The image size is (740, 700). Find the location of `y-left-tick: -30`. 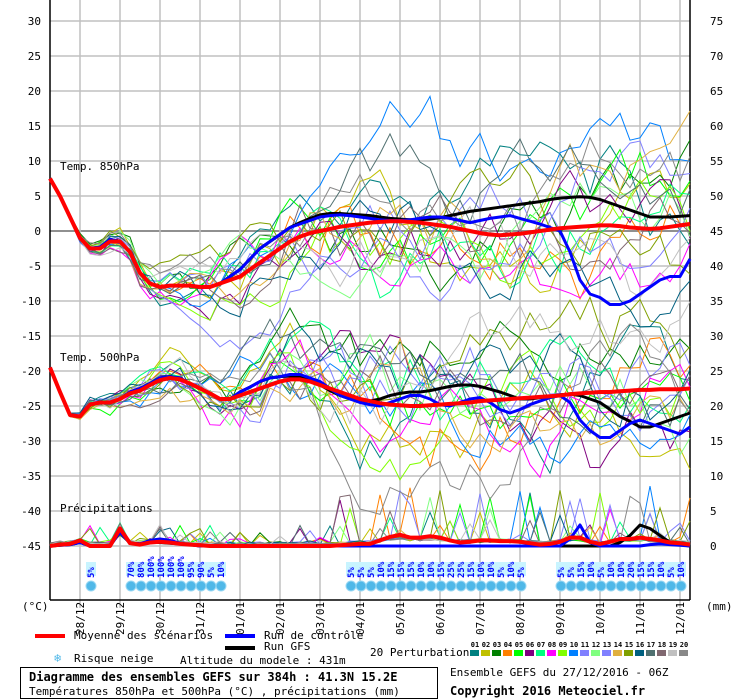

y-left-tick: -30 is located at coordinates (31, 441).